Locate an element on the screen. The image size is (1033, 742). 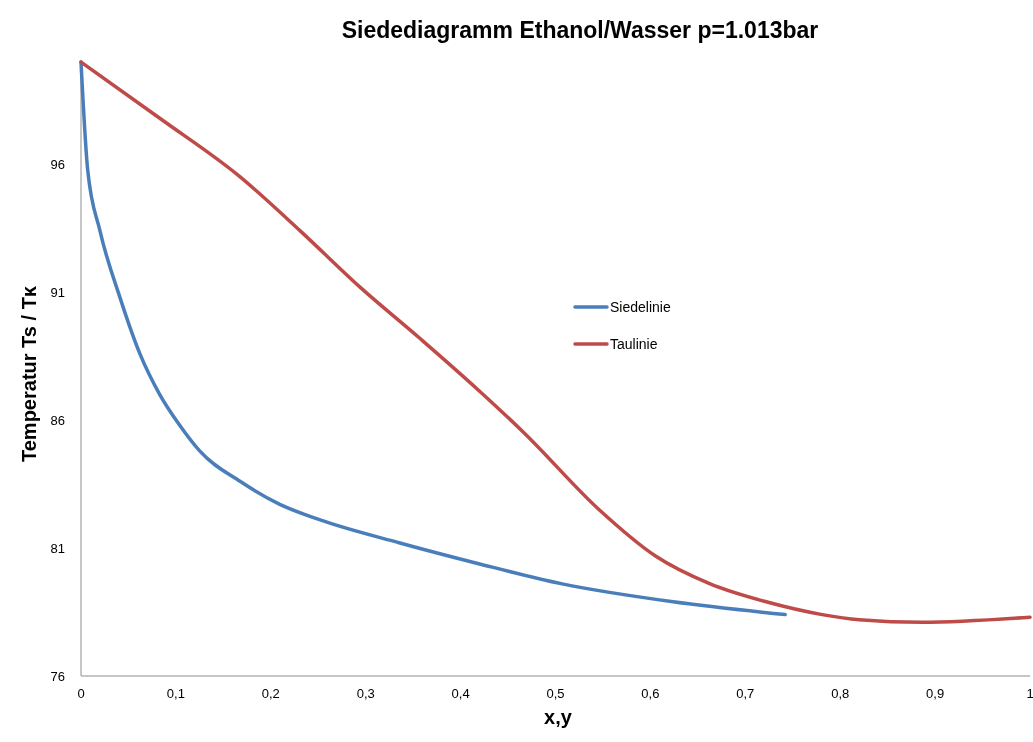
legend-label: Taulinie is located at coordinates (634, 343).